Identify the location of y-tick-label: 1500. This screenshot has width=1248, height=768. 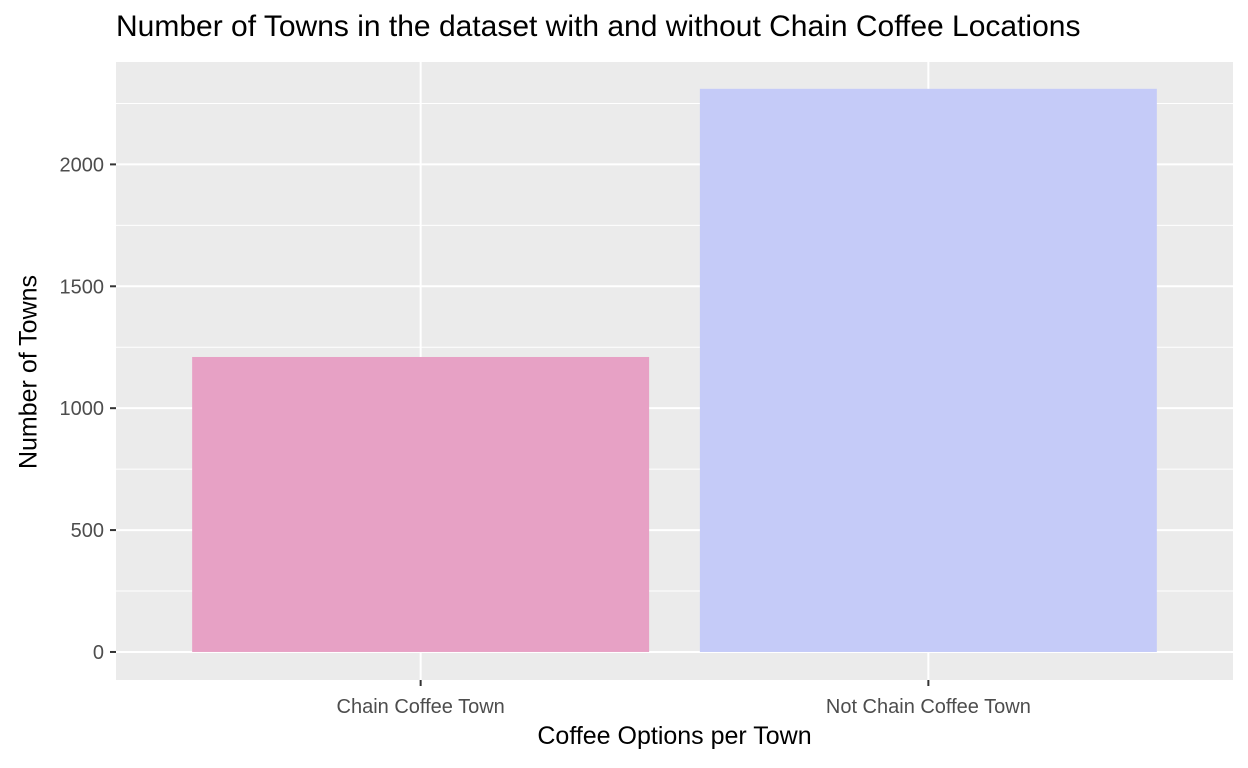
(82, 287).